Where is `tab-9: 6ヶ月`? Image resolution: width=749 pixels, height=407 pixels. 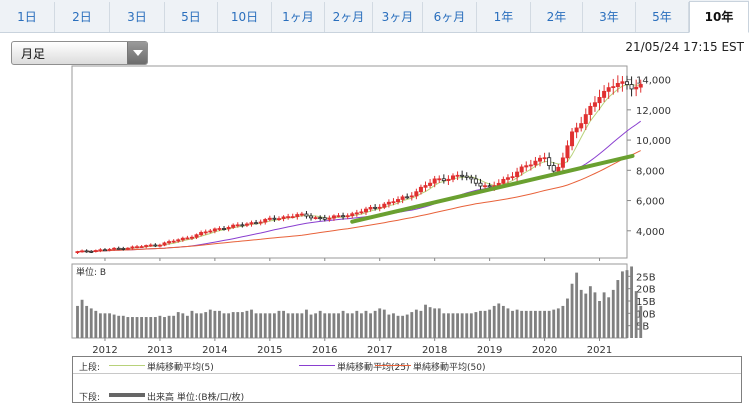
tab-9: 6ヶ月 is located at coordinates (450, 17).